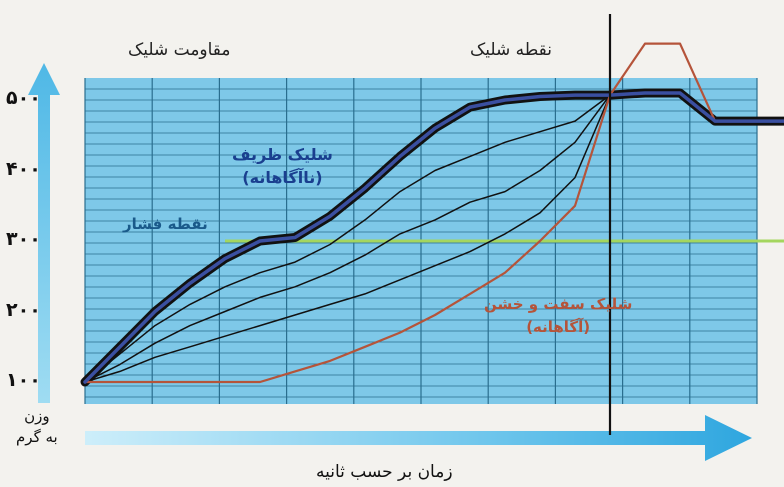  What do you see at coordinates (23, 239) in the screenshot?
I see `y-tick-label: ۳۰۰` at bounding box center [23, 239].